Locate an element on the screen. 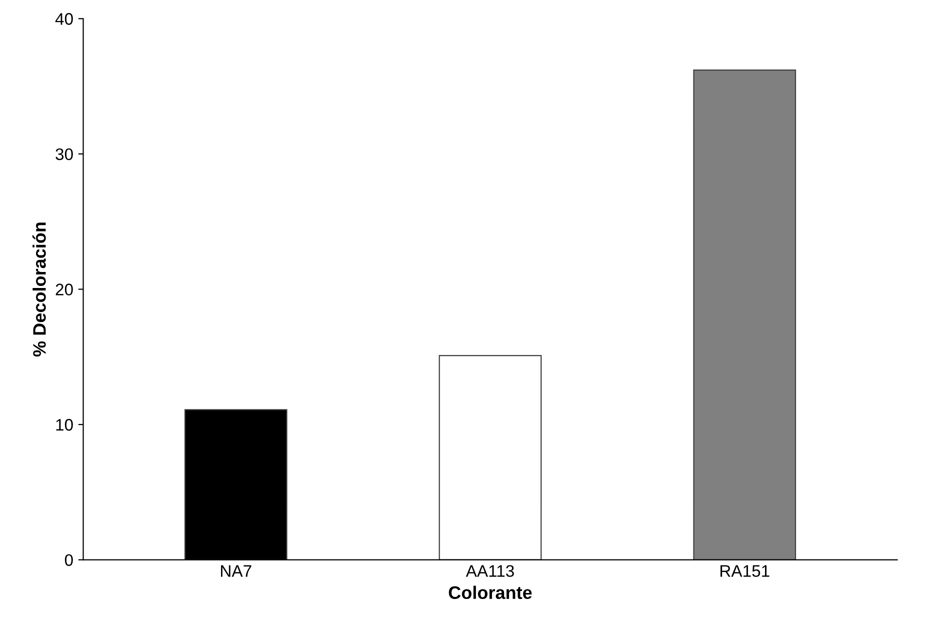 The height and width of the screenshot is (622, 925). x-tick-label: NA7 is located at coordinates (236, 571).